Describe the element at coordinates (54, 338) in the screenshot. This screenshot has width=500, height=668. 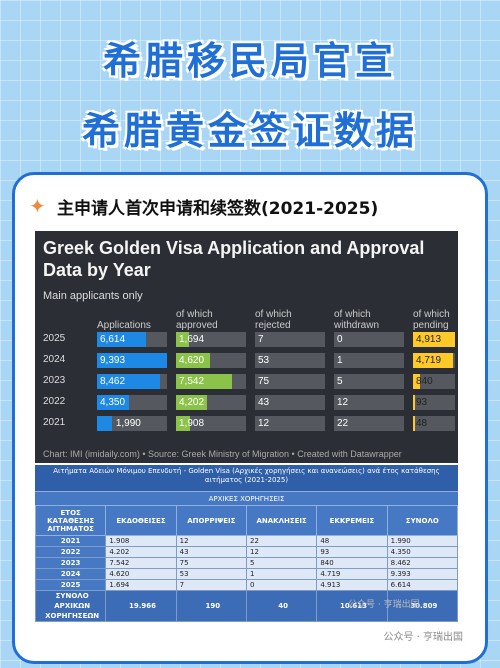
I see `row-year-label: 2025` at that location.